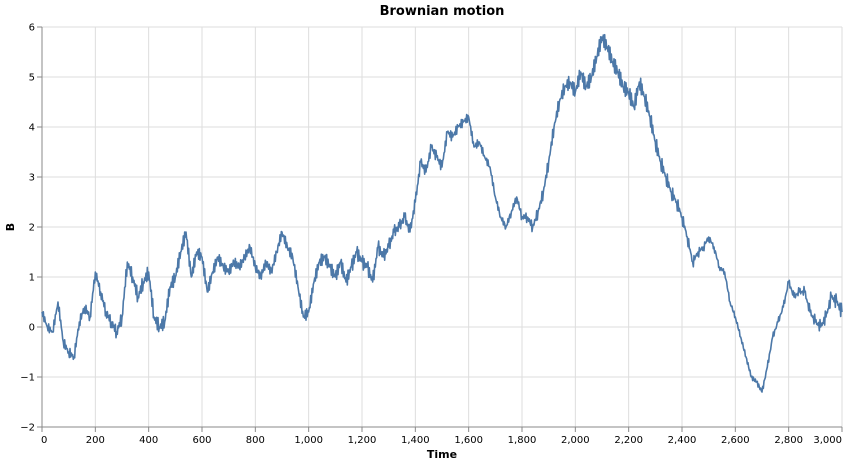 The width and height of the screenshot is (849, 464). I want to click on y-tick-label: 3, so click(32, 178).